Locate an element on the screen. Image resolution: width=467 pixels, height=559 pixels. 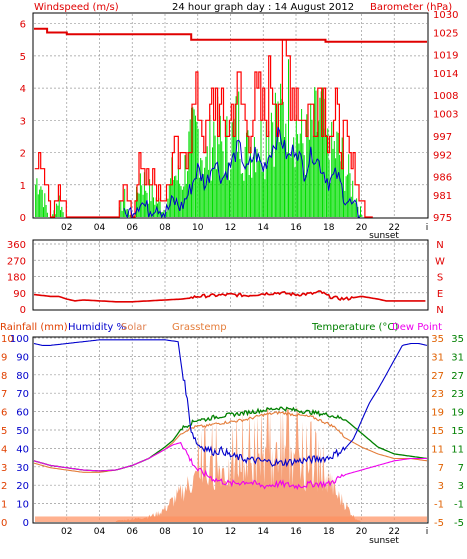
top-right-axis-title: Barometer (hPa) is located at coordinates (411, 7).